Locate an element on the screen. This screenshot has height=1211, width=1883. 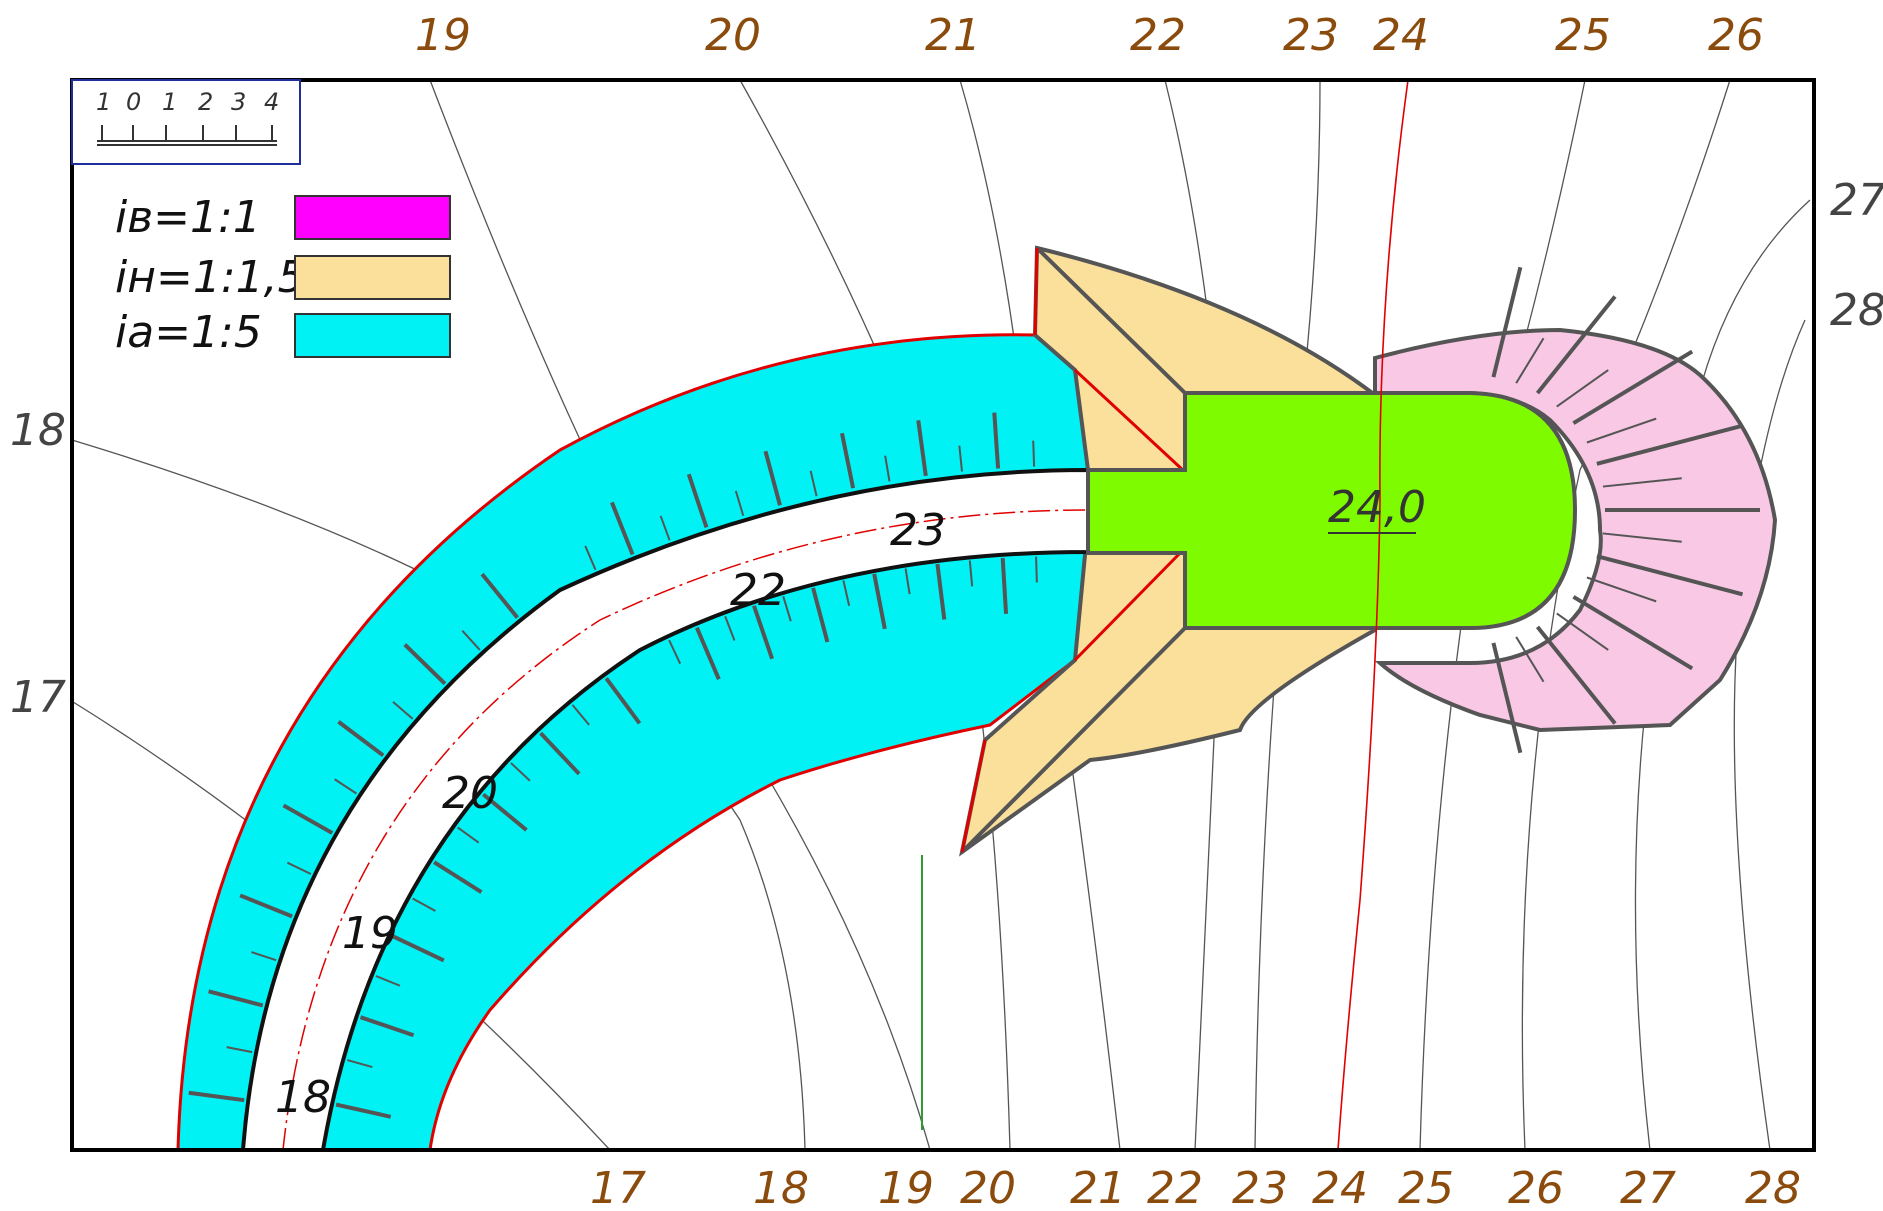
scale-tick-label: 2 is located at coordinates (205, 102).